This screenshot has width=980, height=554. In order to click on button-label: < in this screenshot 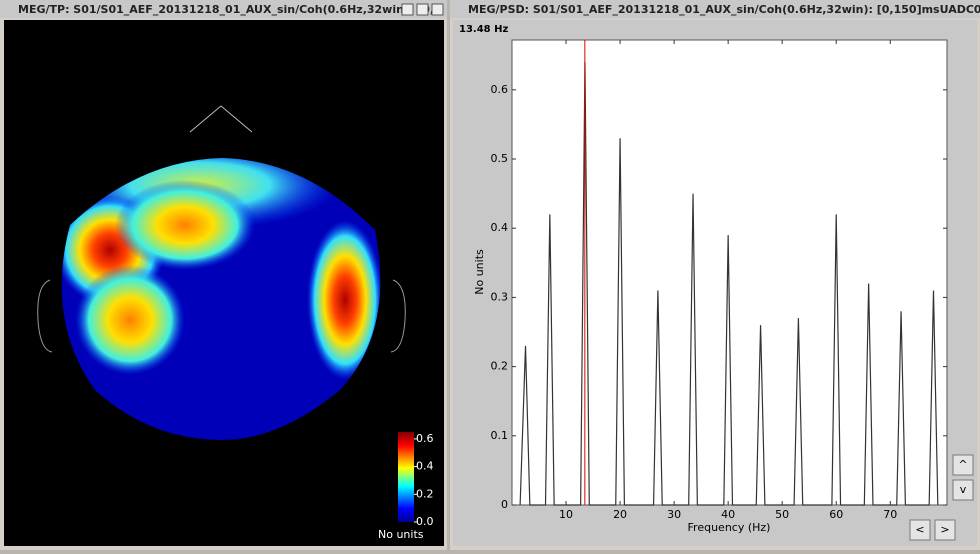, I will do `click(919, 529)`.